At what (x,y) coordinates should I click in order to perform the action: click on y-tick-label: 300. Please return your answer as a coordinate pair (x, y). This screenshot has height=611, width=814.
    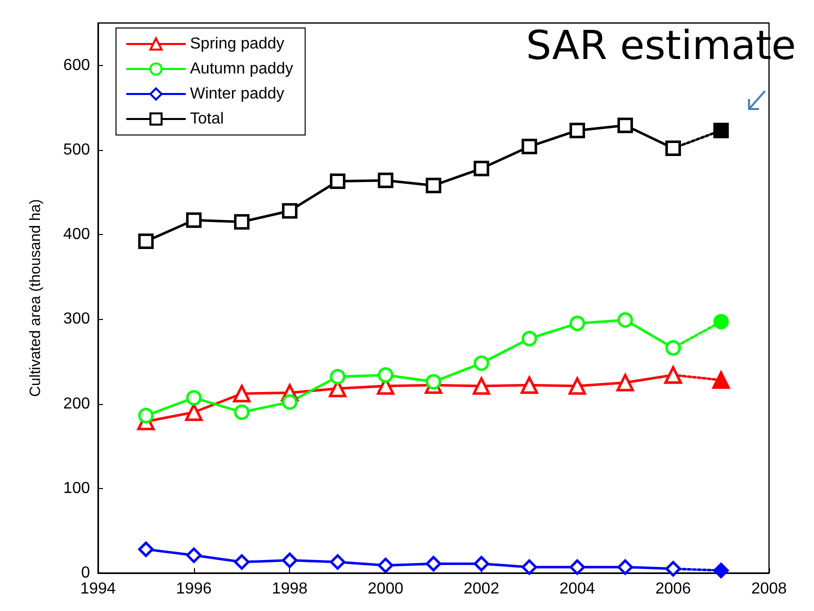
    Looking at the image, I should click on (76, 319).